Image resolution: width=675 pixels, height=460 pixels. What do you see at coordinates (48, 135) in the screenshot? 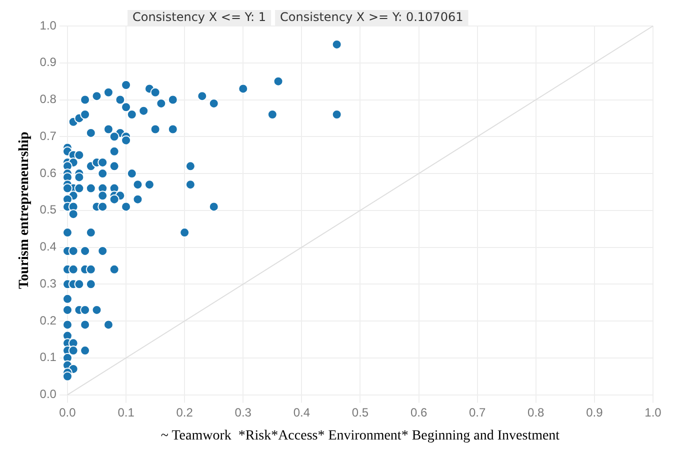
I see `y-tick-label: 0.7` at bounding box center [48, 135].